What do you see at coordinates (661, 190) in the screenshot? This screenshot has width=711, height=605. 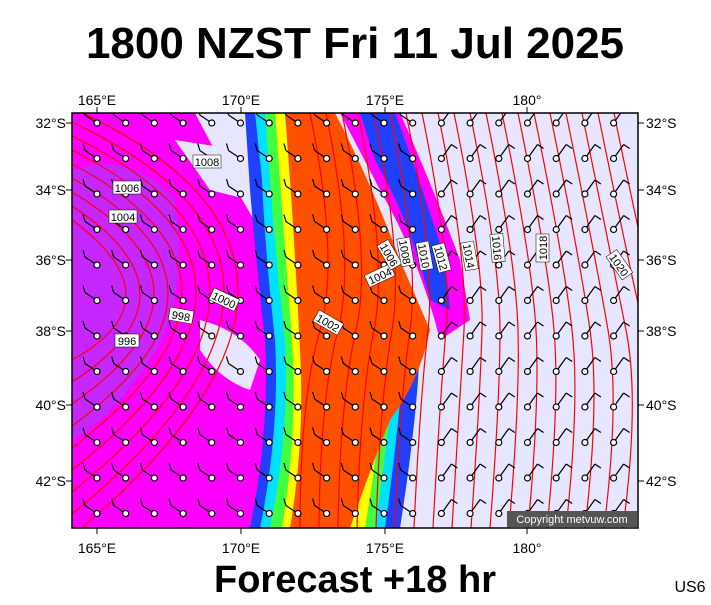 I see `lat-label: 34°S` at bounding box center [661, 190].